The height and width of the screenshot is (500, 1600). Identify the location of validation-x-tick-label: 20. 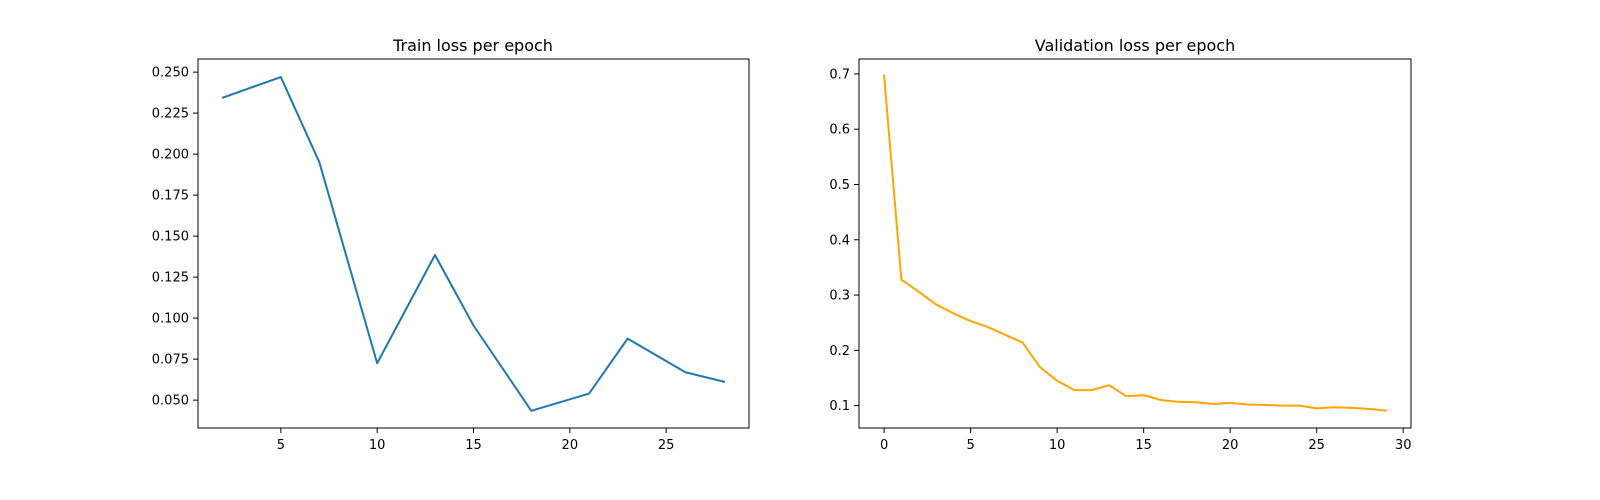
(1230, 445).